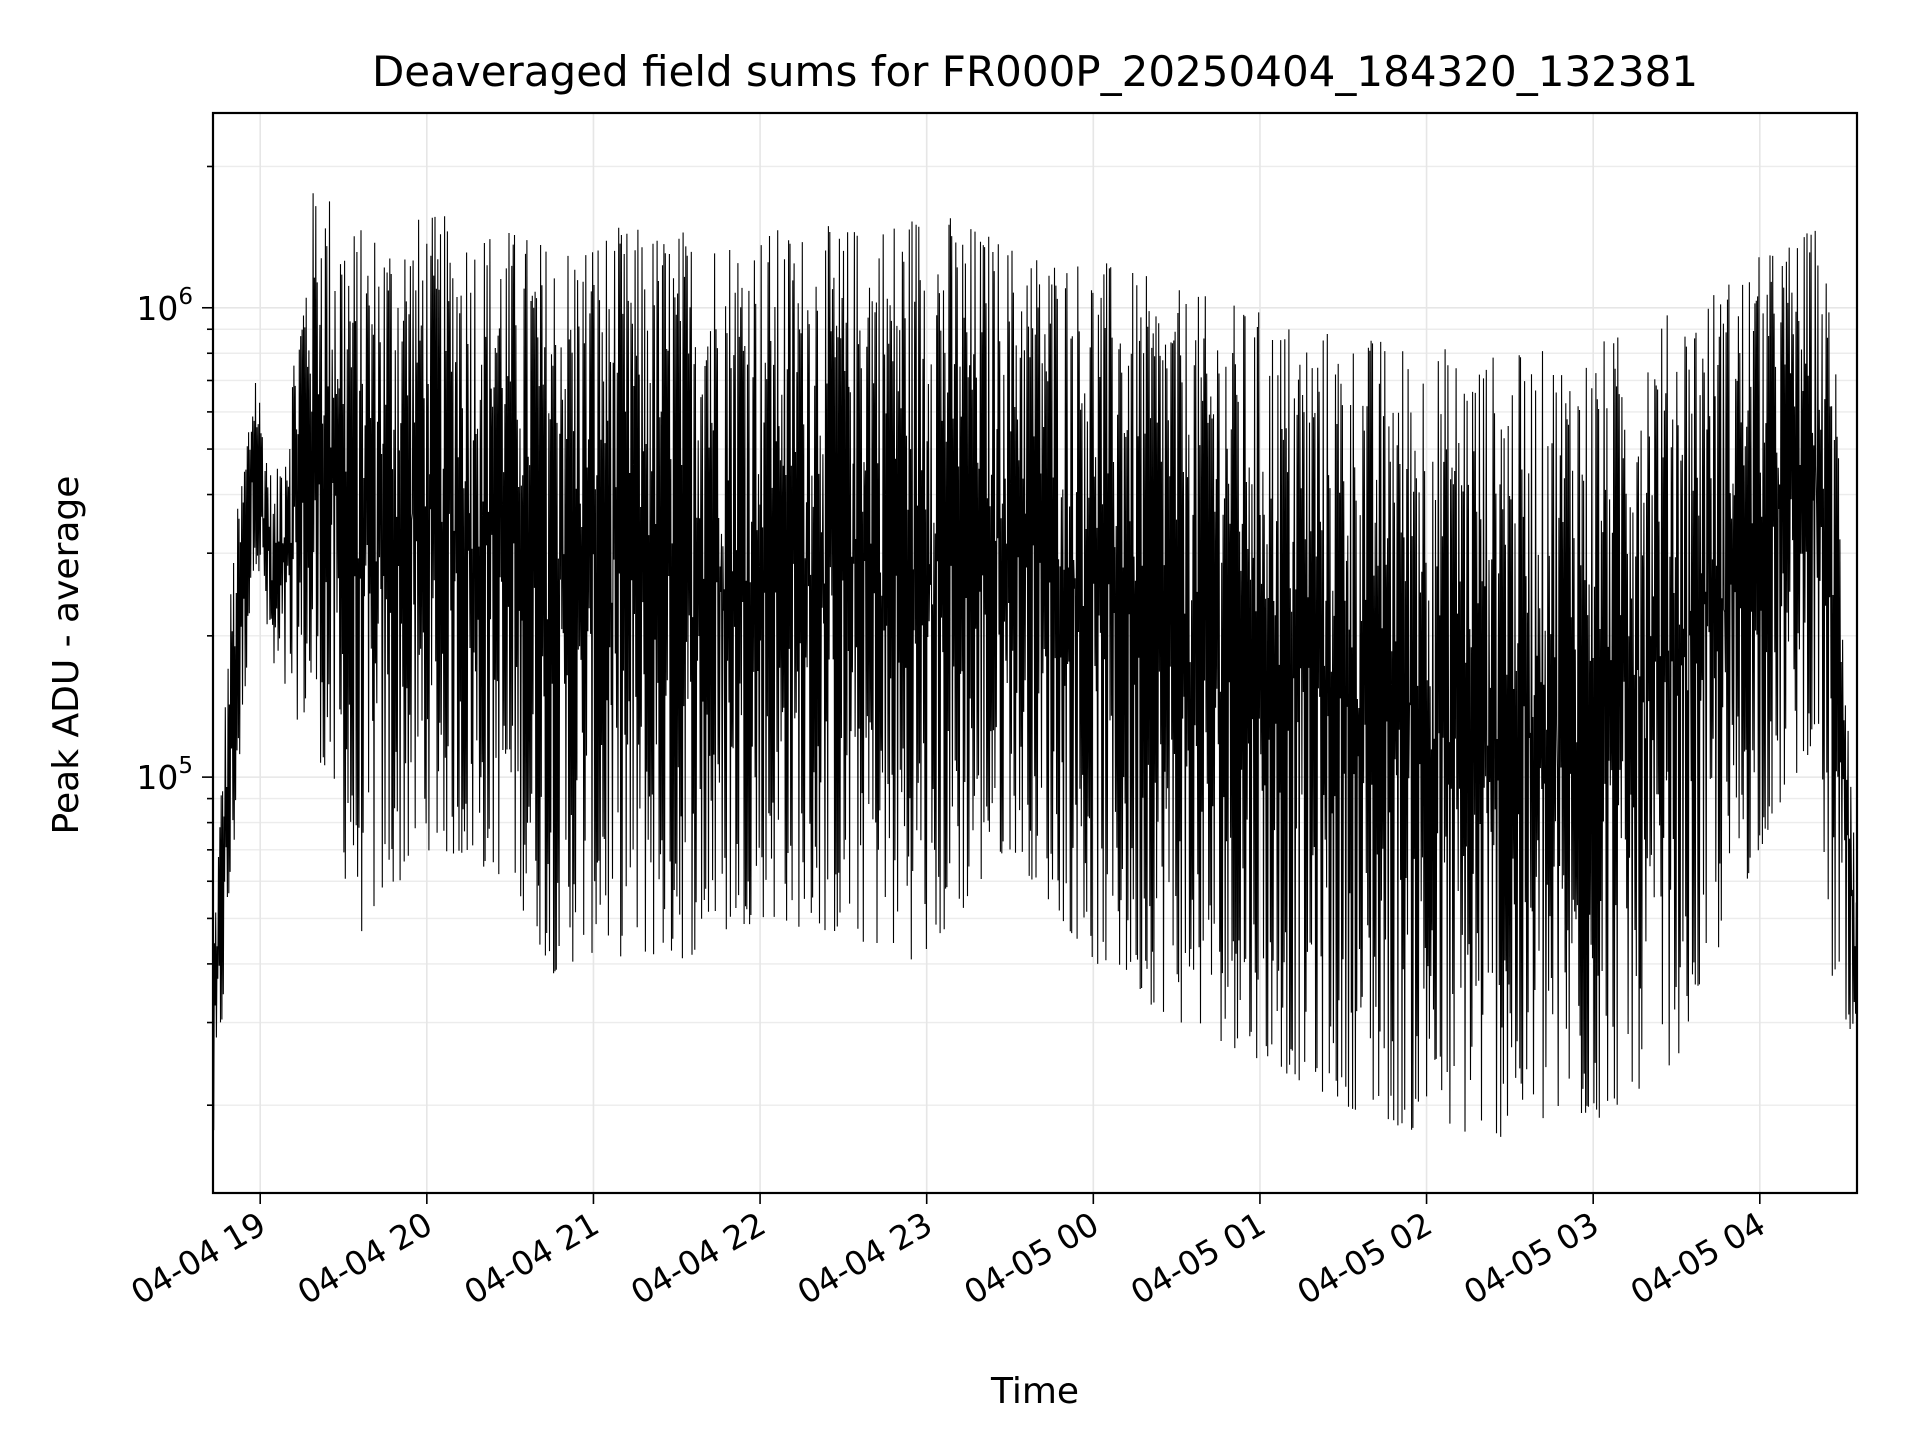 The image size is (1920, 1440). I want to click on x-tick-label: 04-04 19, so click(198, 1258).